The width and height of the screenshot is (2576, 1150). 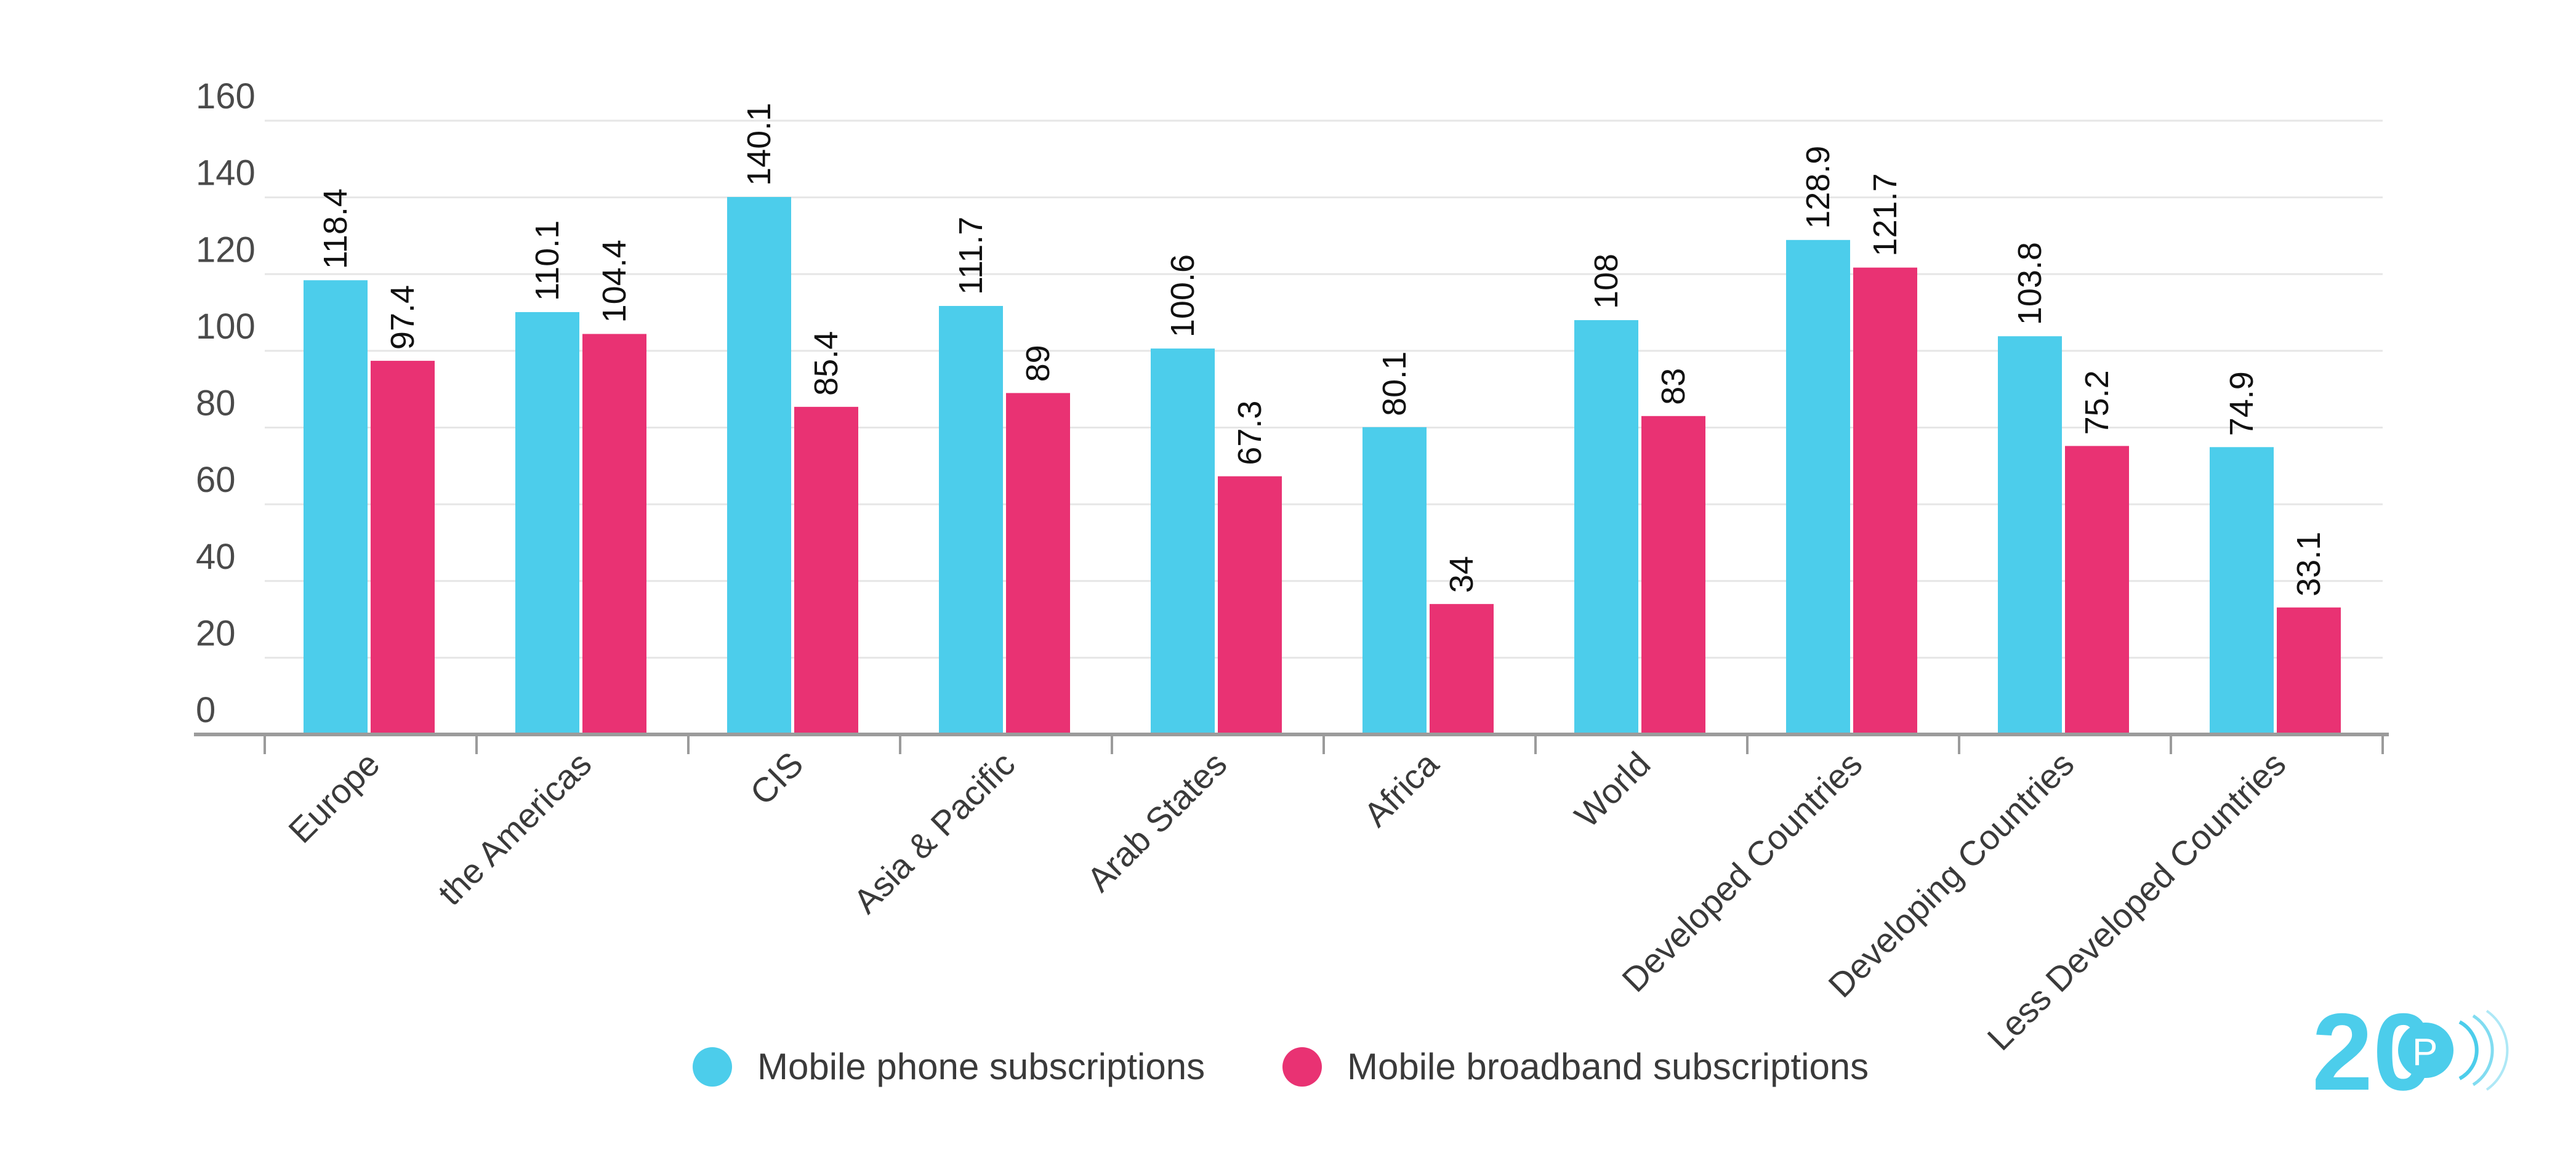 What do you see at coordinates (1608, 1066) in the screenshot?
I see `legend-label: Mobile broadband subscriptions` at bounding box center [1608, 1066].